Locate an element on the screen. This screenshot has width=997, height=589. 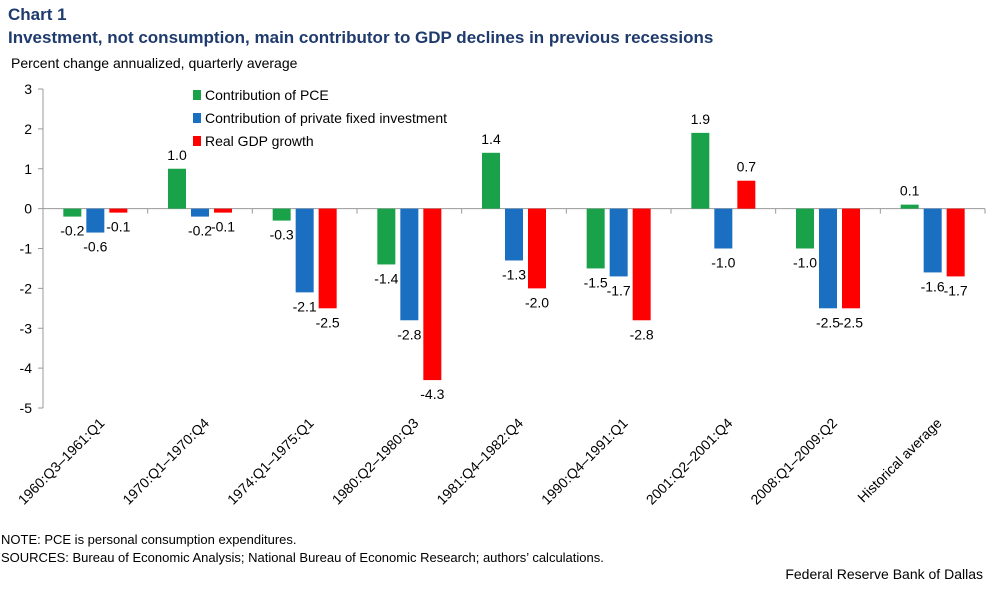
x-category-label: 1974:Q1–1975:Q1 is located at coordinates (270, 461).